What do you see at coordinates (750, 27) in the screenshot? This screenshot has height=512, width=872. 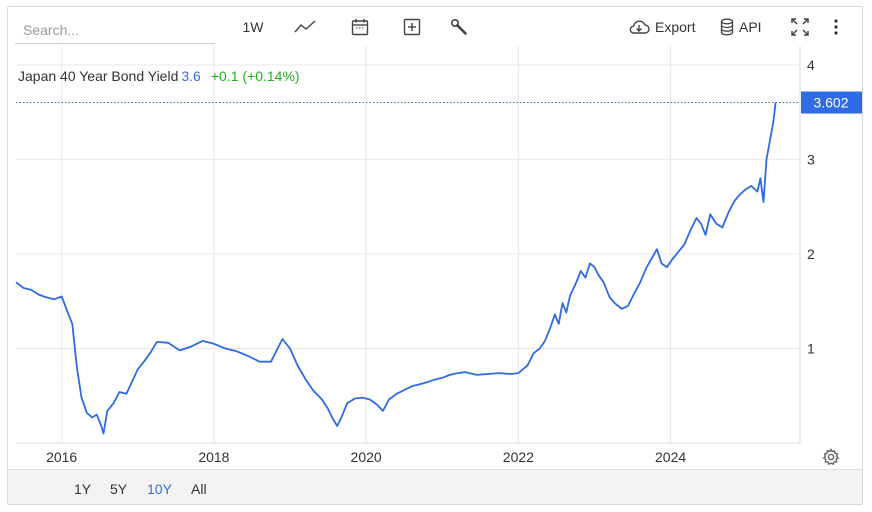 I see `api-label: API` at bounding box center [750, 27].